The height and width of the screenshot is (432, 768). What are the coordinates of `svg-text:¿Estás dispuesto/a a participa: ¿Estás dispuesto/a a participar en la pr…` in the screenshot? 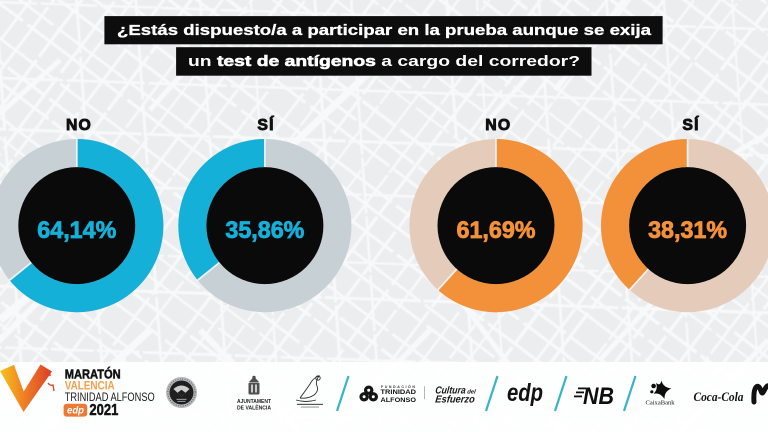 It's located at (384, 31).